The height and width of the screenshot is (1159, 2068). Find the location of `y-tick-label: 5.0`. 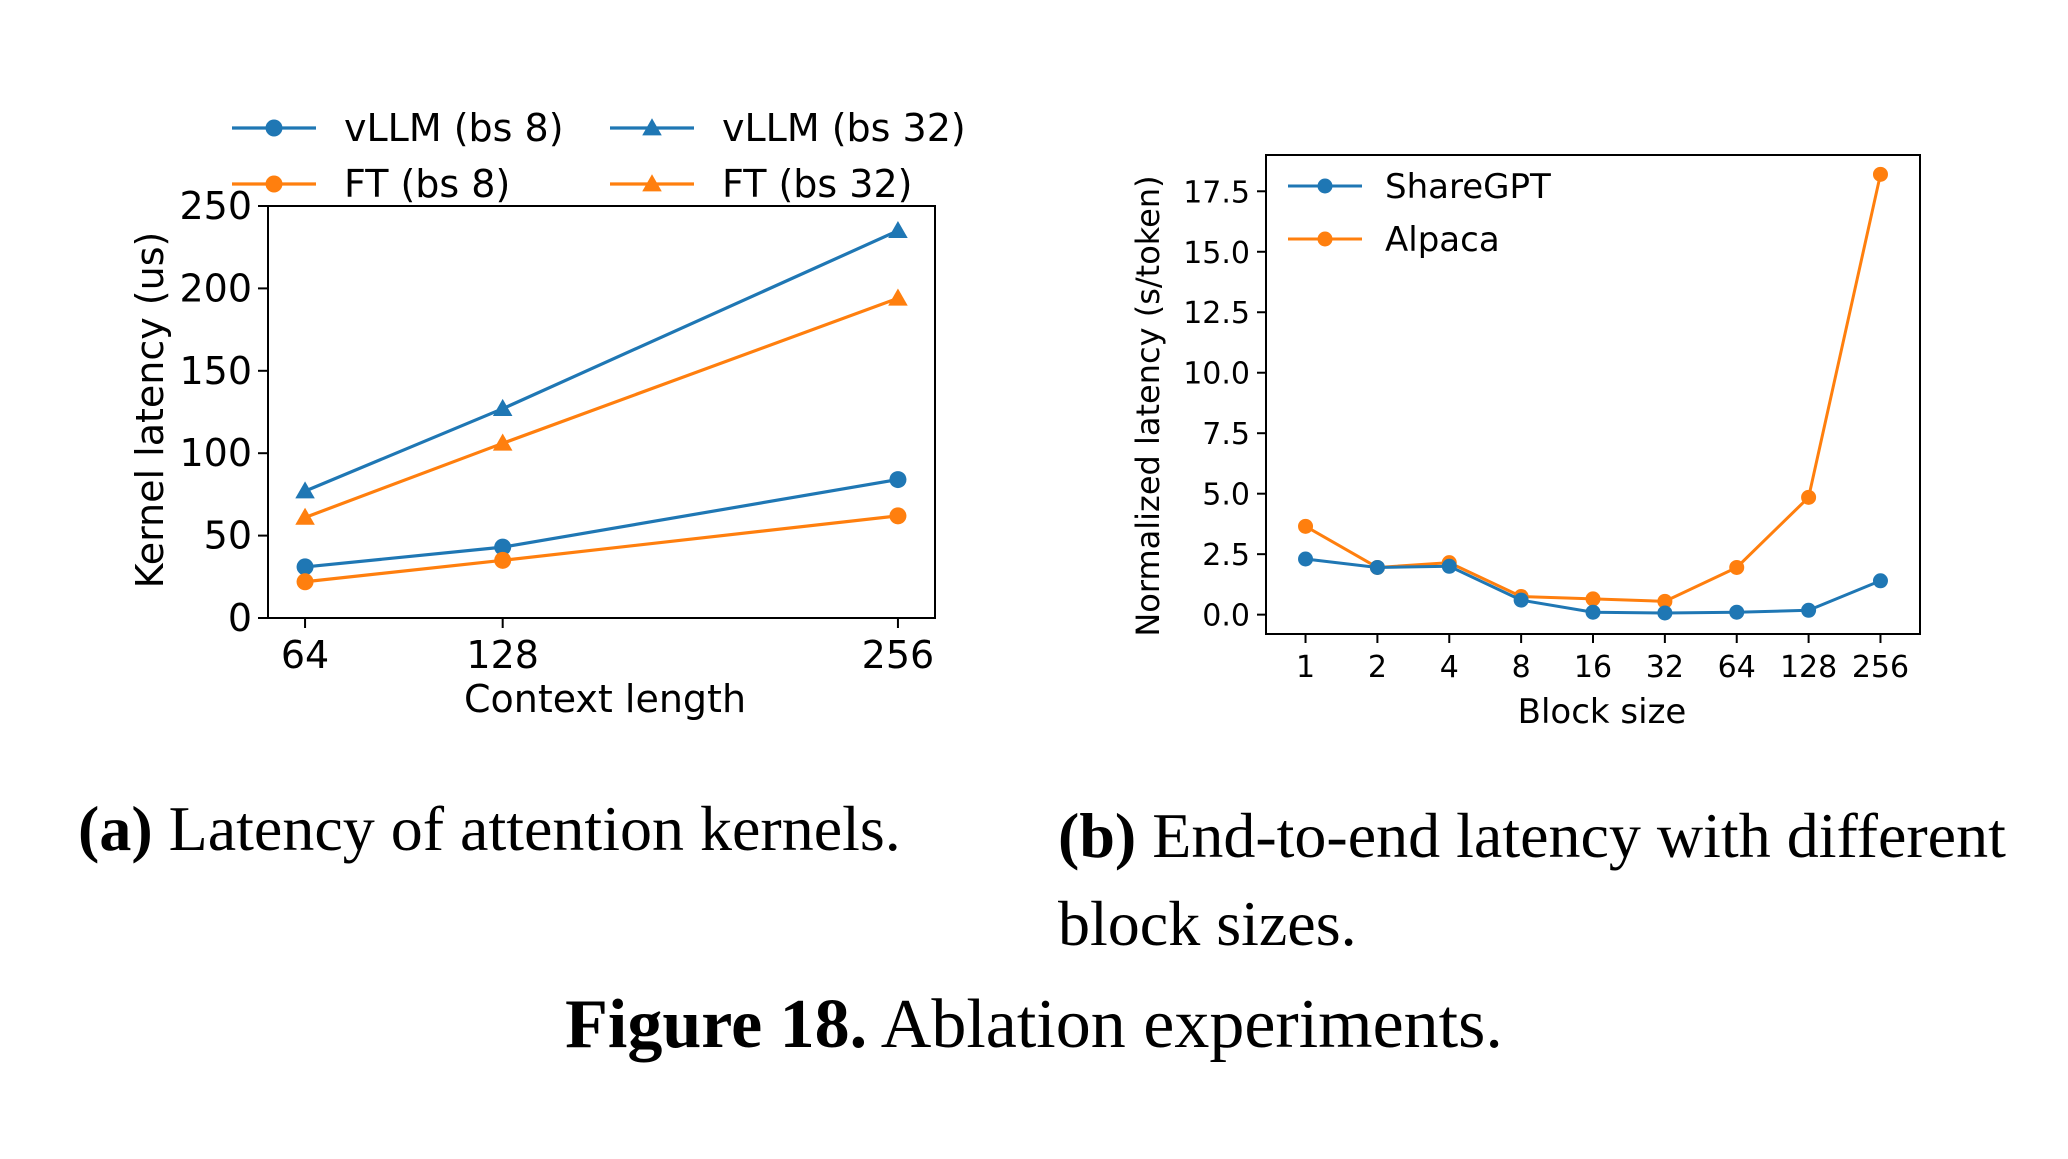

y-tick-label: 5.0 is located at coordinates (1226, 495).